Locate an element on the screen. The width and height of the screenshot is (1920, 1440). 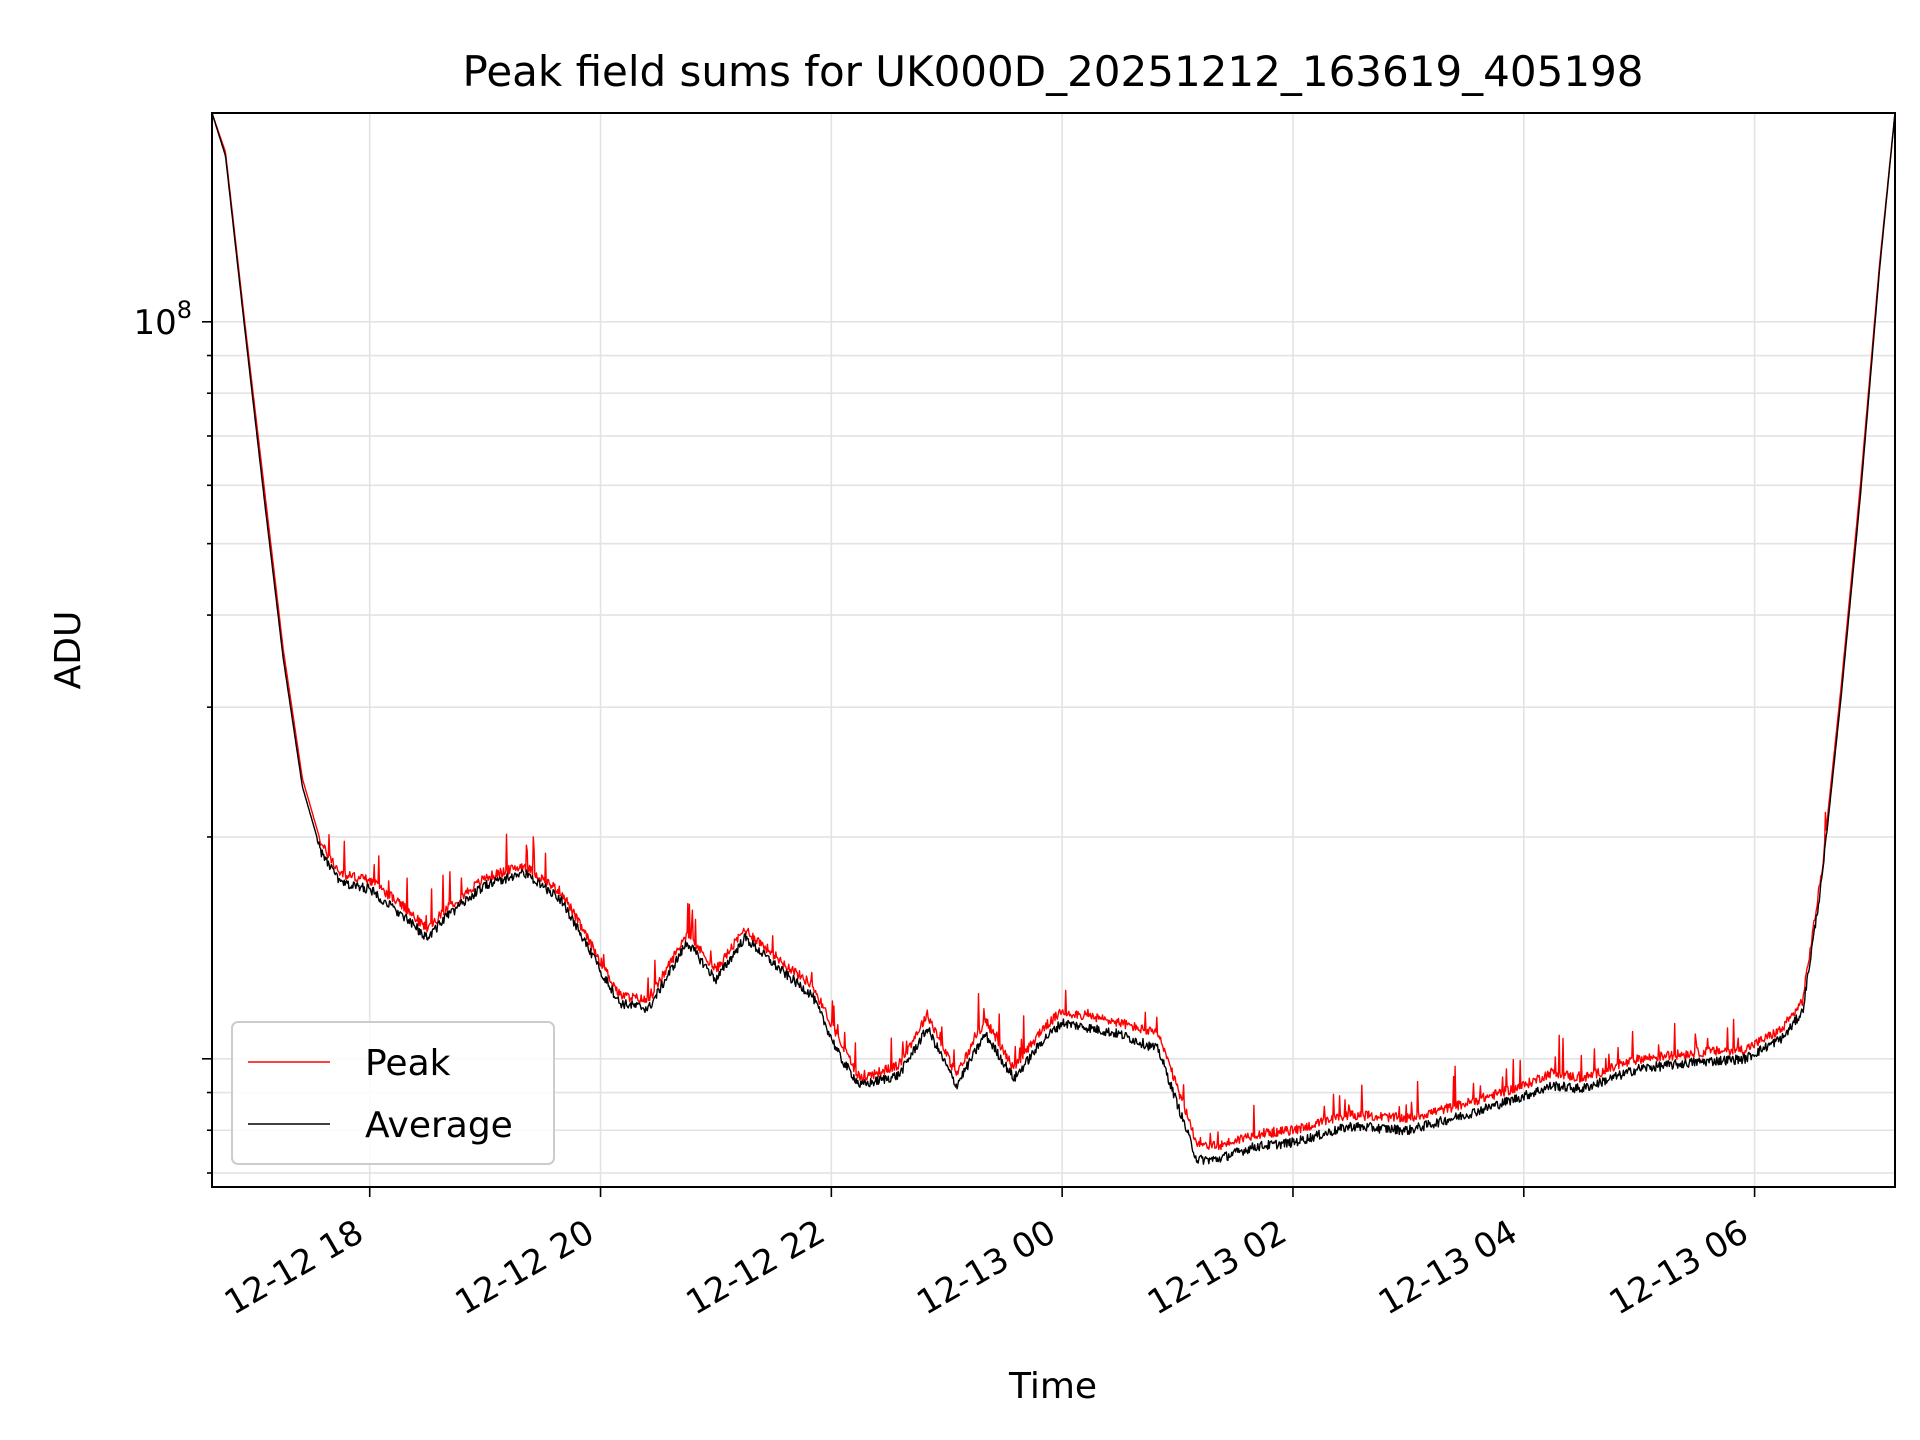
legend-box is located at coordinates (393, 1093).